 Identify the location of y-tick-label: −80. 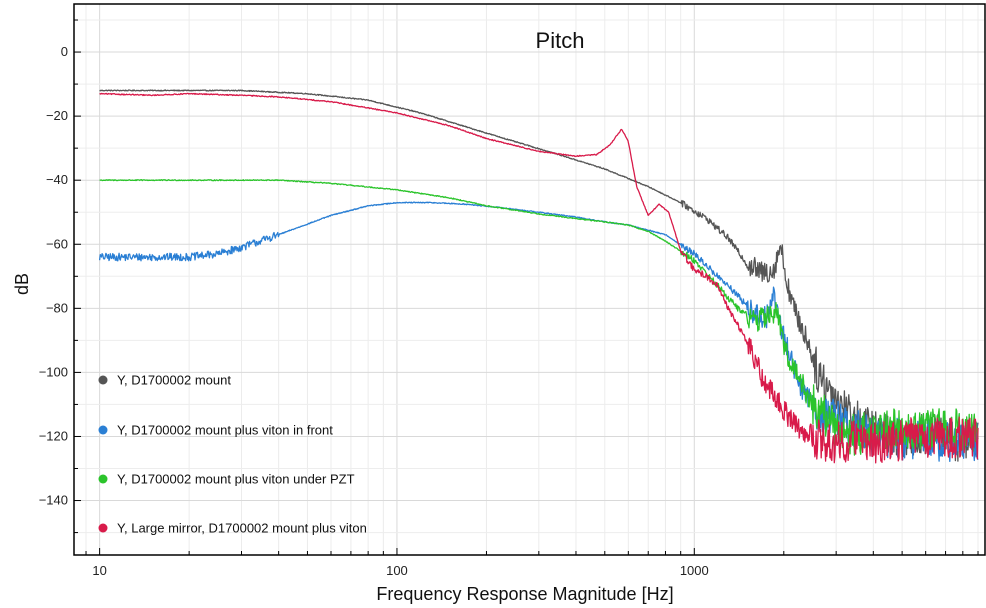
(57, 307).